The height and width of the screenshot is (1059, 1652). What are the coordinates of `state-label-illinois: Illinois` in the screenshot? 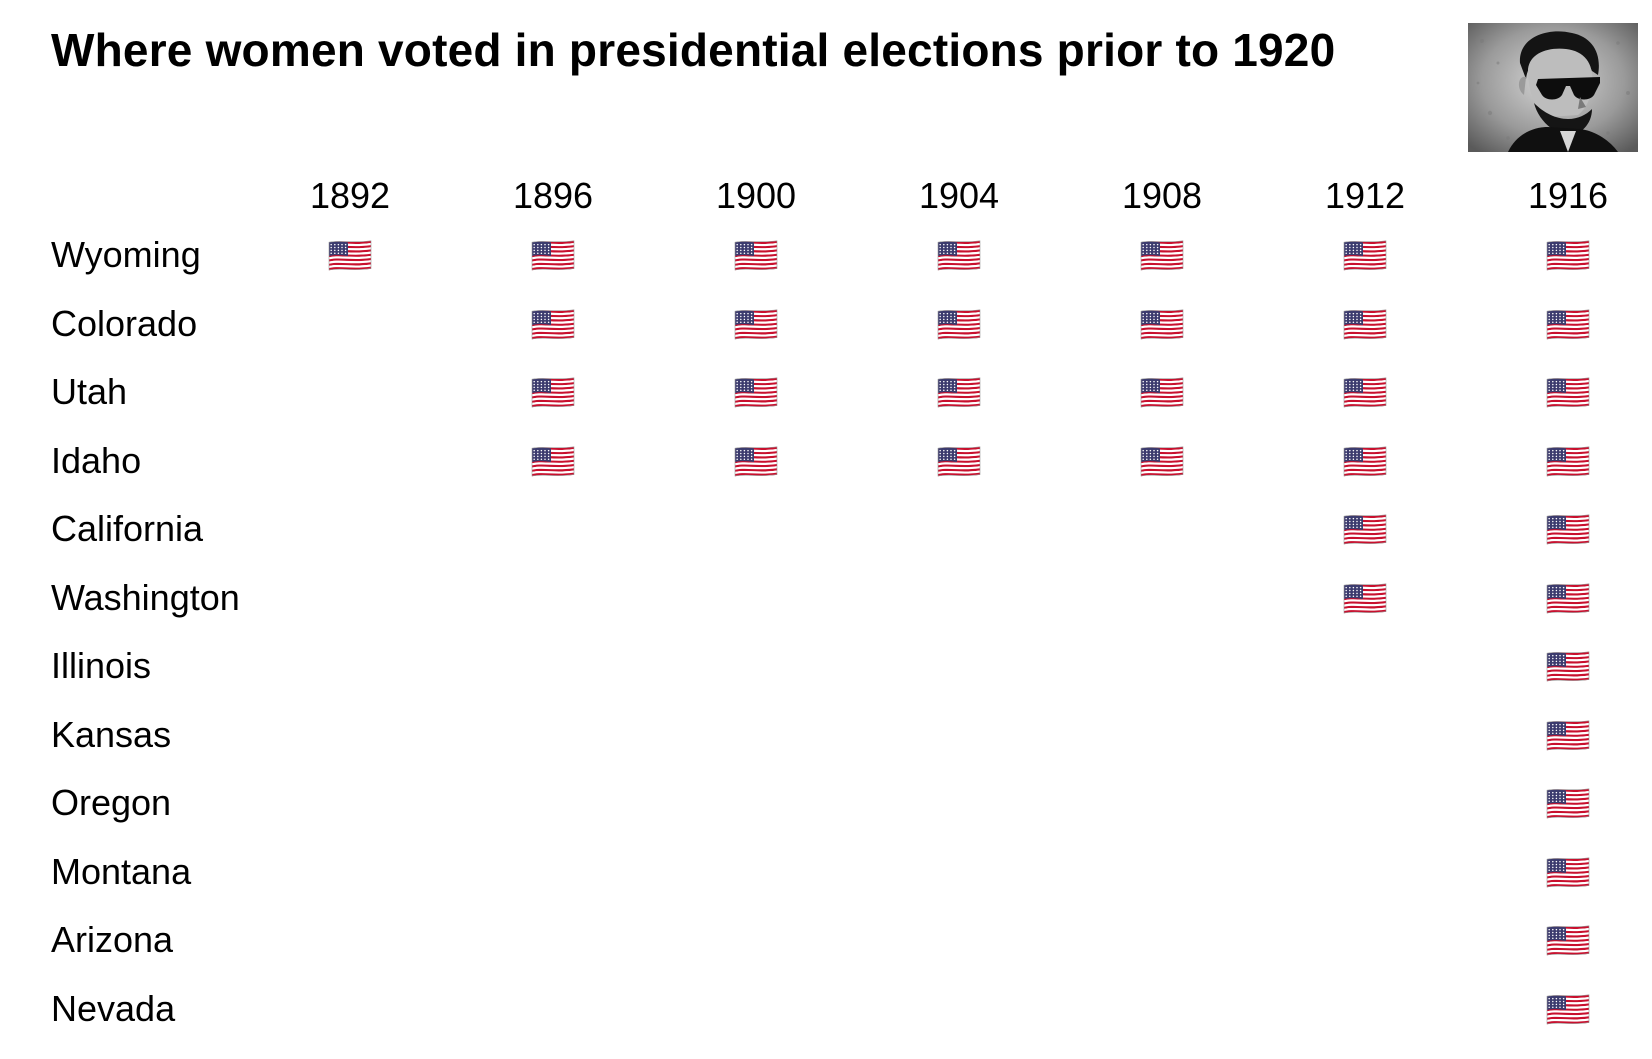 It's located at (101, 665).